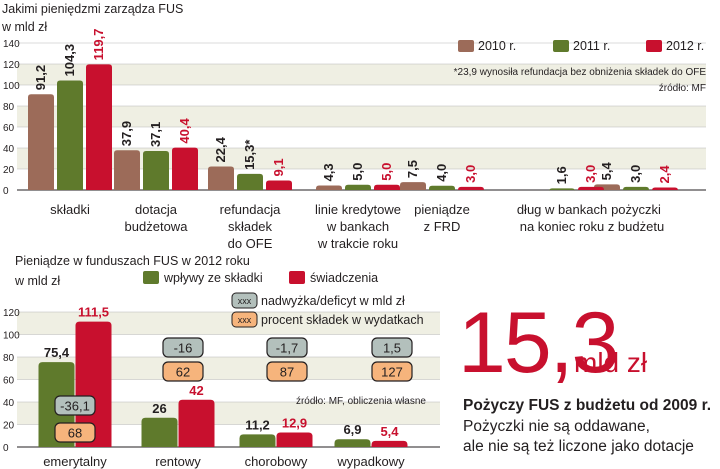 This screenshot has height=469, width=720. What do you see at coordinates (370, 461) in the screenshot?
I see `chart2-category-label: wypadkowy` at bounding box center [370, 461].